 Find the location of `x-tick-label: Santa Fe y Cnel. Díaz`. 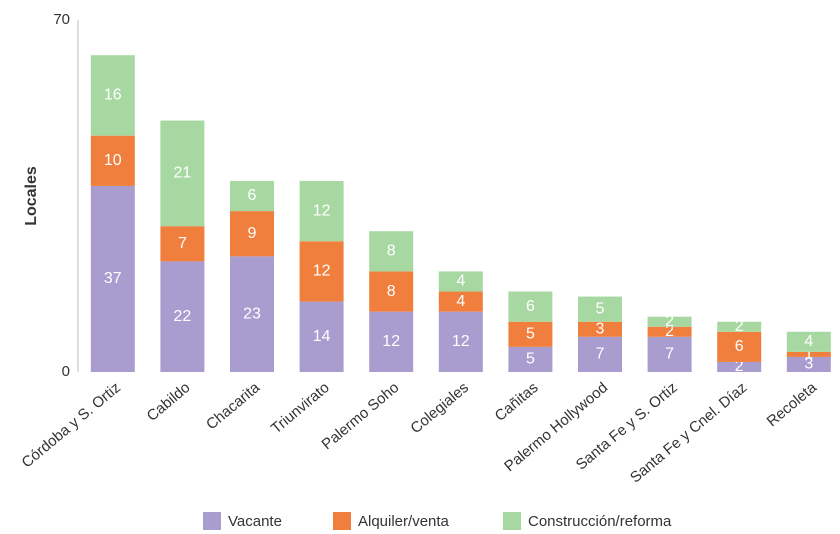

x-tick-label: Santa Fe y Cnel. Díaz is located at coordinates (688, 432).